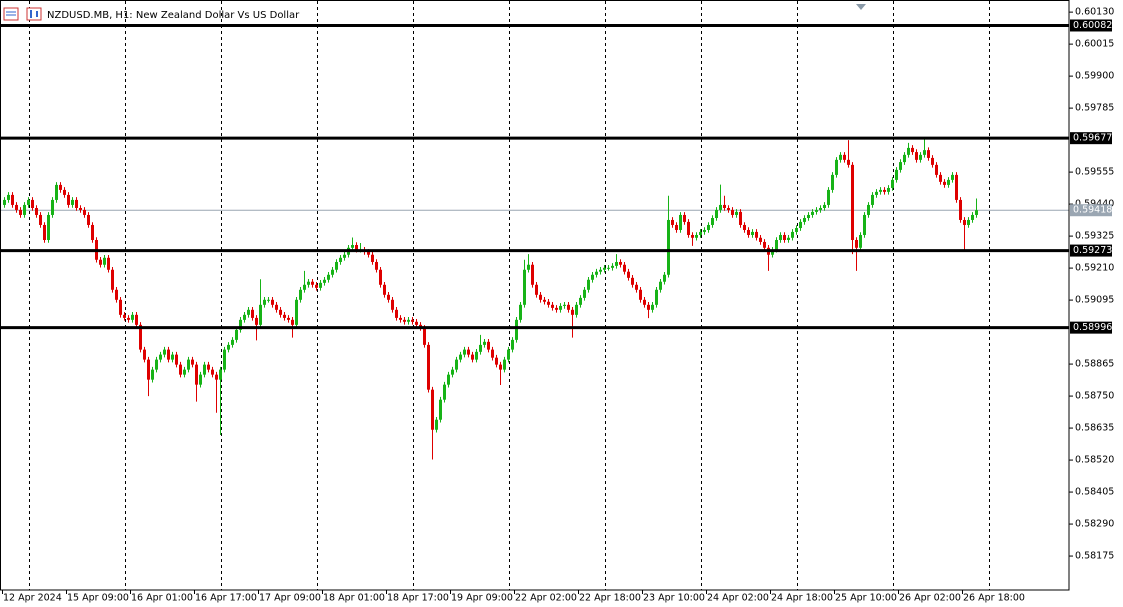 The height and width of the screenshot is (607, 1123). I want to click on y-tick-label: 0.59095, so click(1094, 300).